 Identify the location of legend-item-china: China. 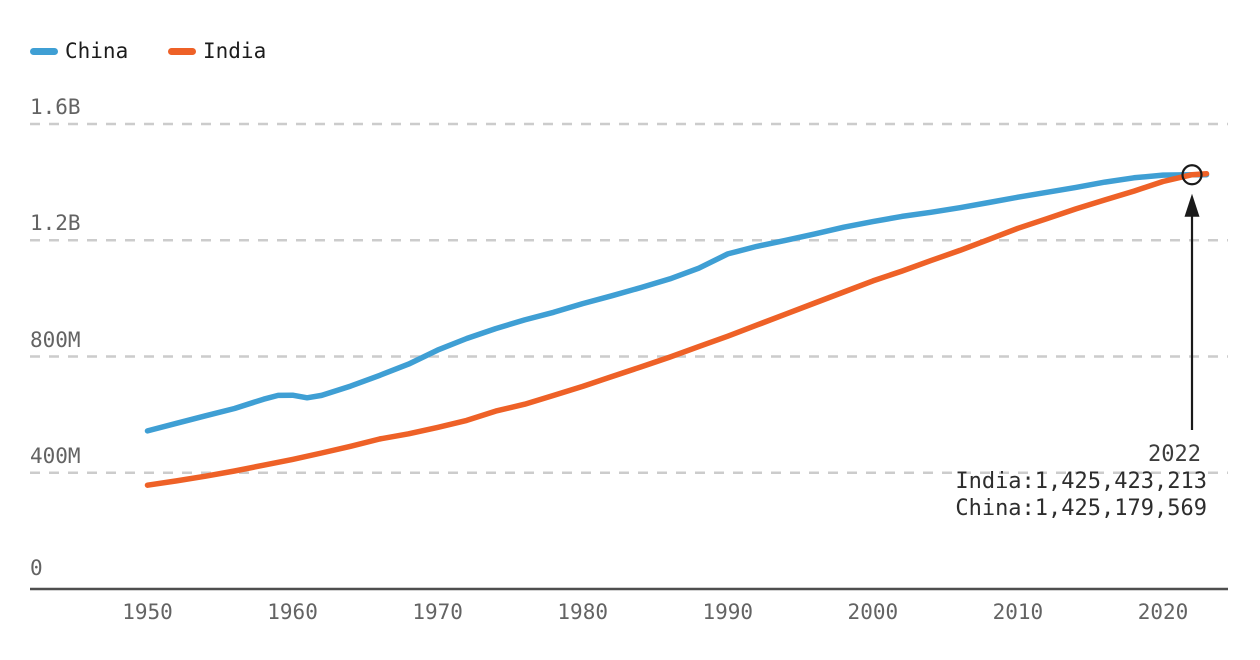
(79, 51).